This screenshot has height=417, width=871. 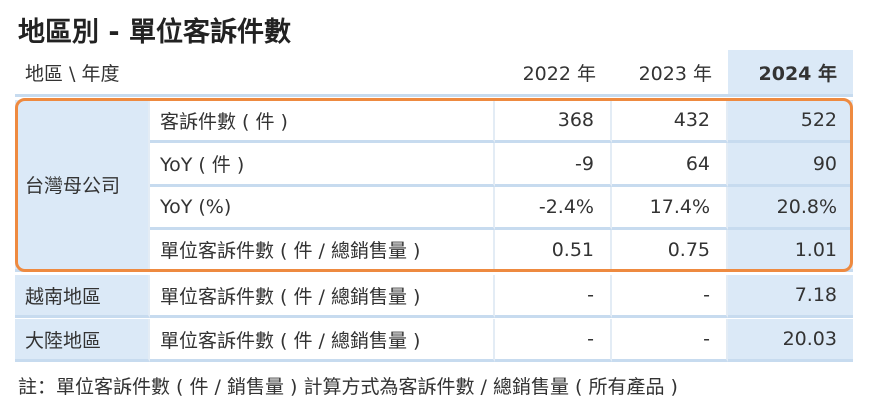 What do you see at coordinates (790, 296) in the screenshot?
I see `row-value: 7.18` at bounding box center [790, 296].